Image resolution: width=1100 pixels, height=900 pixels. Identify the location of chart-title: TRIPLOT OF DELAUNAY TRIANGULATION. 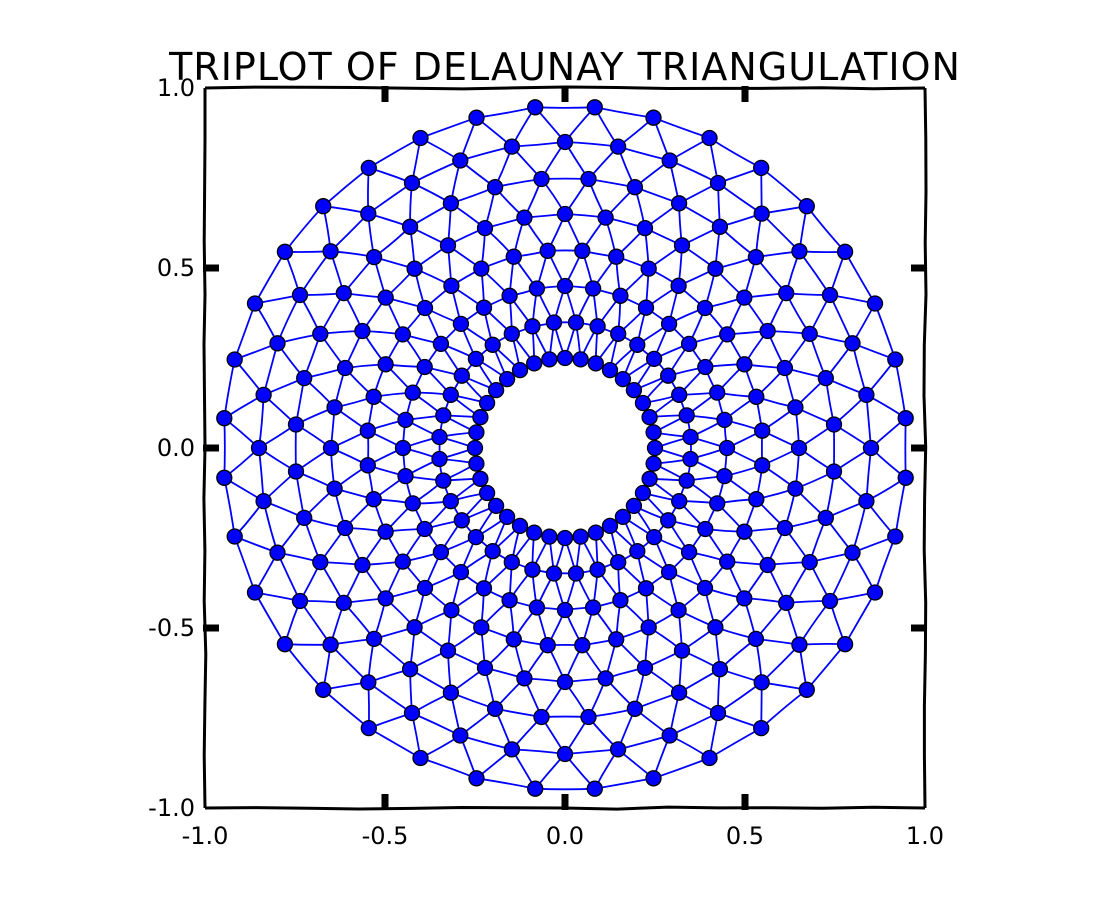
(564, 67).